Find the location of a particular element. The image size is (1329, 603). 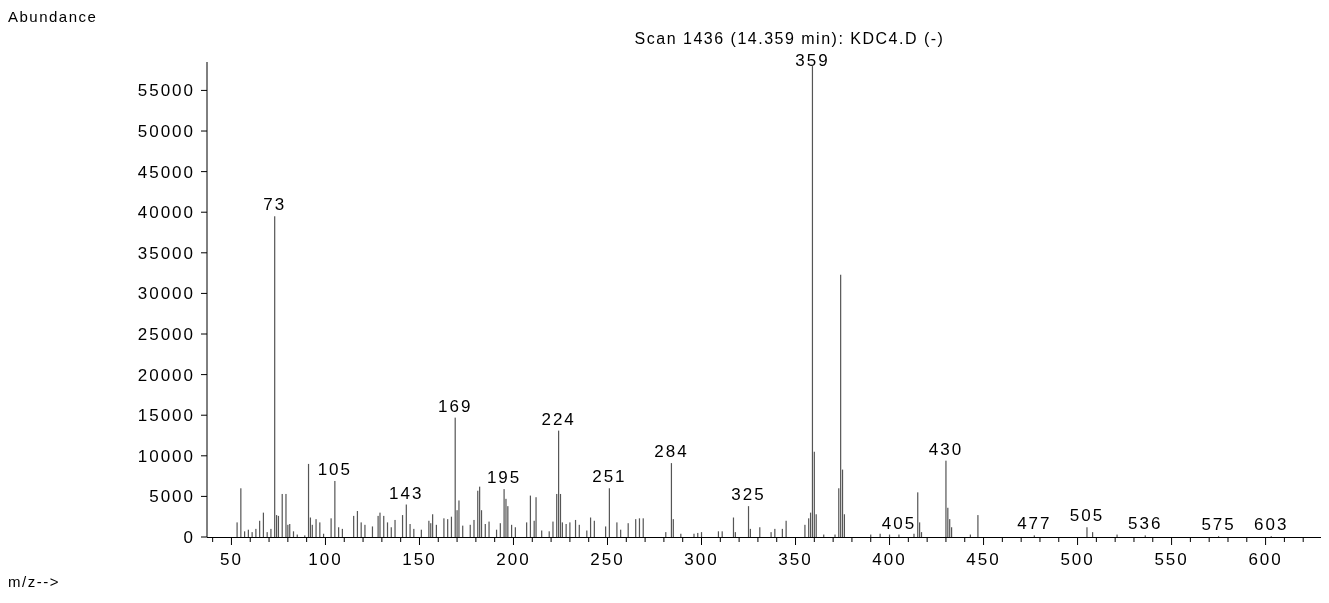

x-tick-label: 500 is located at coordinates (1077, 559).